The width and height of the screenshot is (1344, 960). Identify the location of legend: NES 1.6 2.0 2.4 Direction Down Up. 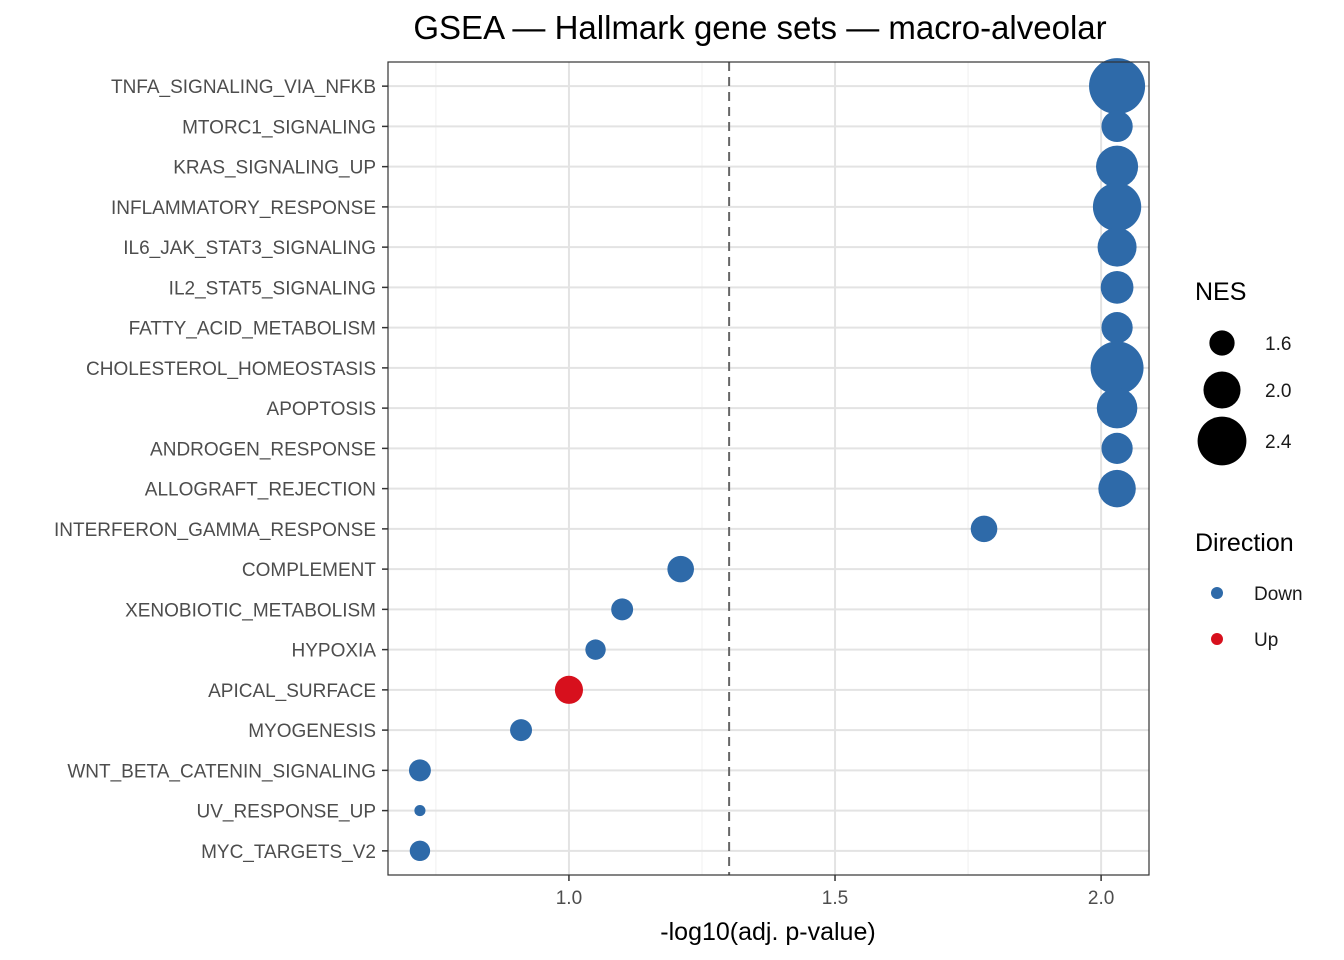
(1249, 464).